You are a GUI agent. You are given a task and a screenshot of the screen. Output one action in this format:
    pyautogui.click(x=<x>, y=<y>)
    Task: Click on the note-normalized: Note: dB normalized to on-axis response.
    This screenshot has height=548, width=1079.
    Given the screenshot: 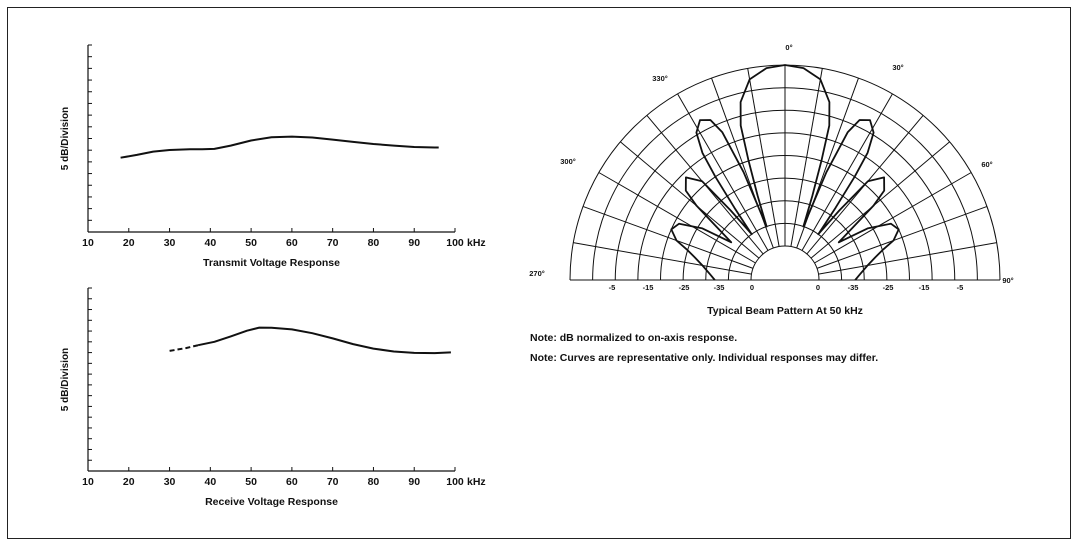 What is the action you would take?
    pyautogui.click(x=634, y=338)
    